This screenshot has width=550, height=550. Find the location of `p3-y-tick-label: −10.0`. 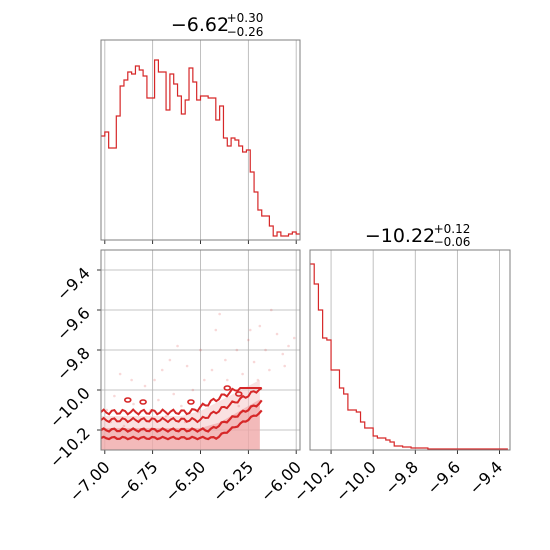

p3-y-tick-label: −10.0 is located at coordinates (70, 407).